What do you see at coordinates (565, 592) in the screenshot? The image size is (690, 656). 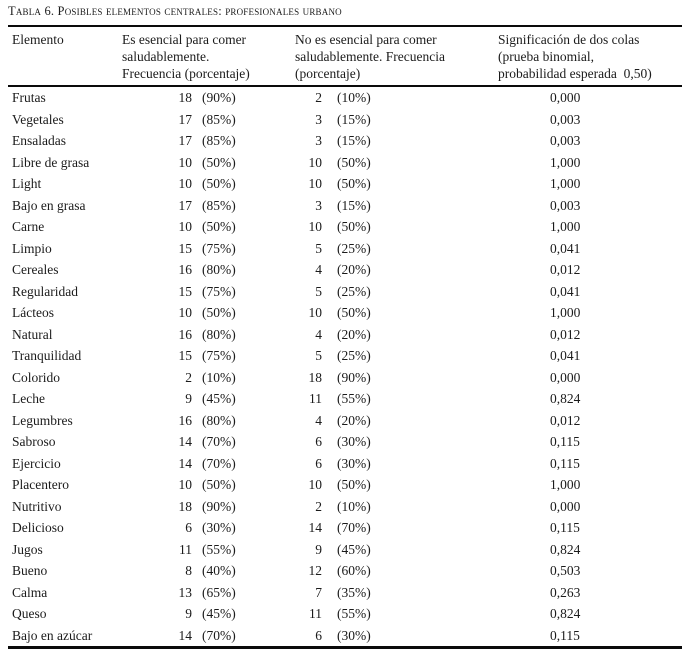 I see `cell-significance: 0,263` at bounding box center [565, 592].